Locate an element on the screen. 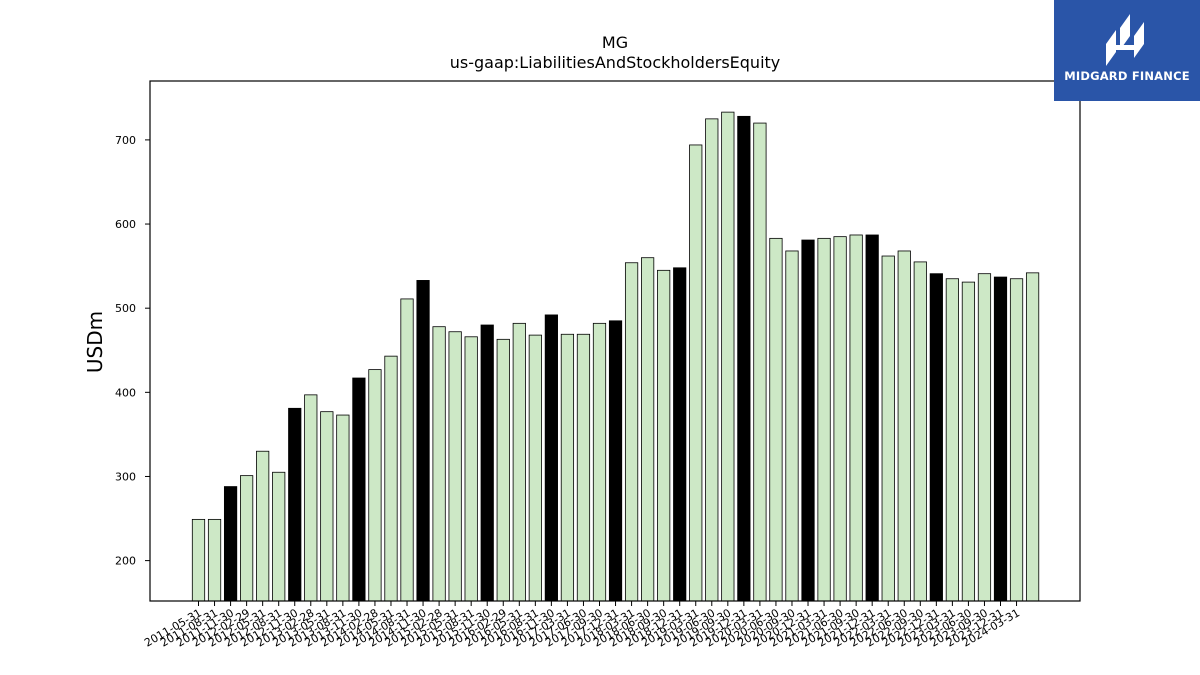 The width and height of the screenshot is (1200, 675). midgard-logo: MIDGARD FINANCE is located at coordinates (1127, 50).